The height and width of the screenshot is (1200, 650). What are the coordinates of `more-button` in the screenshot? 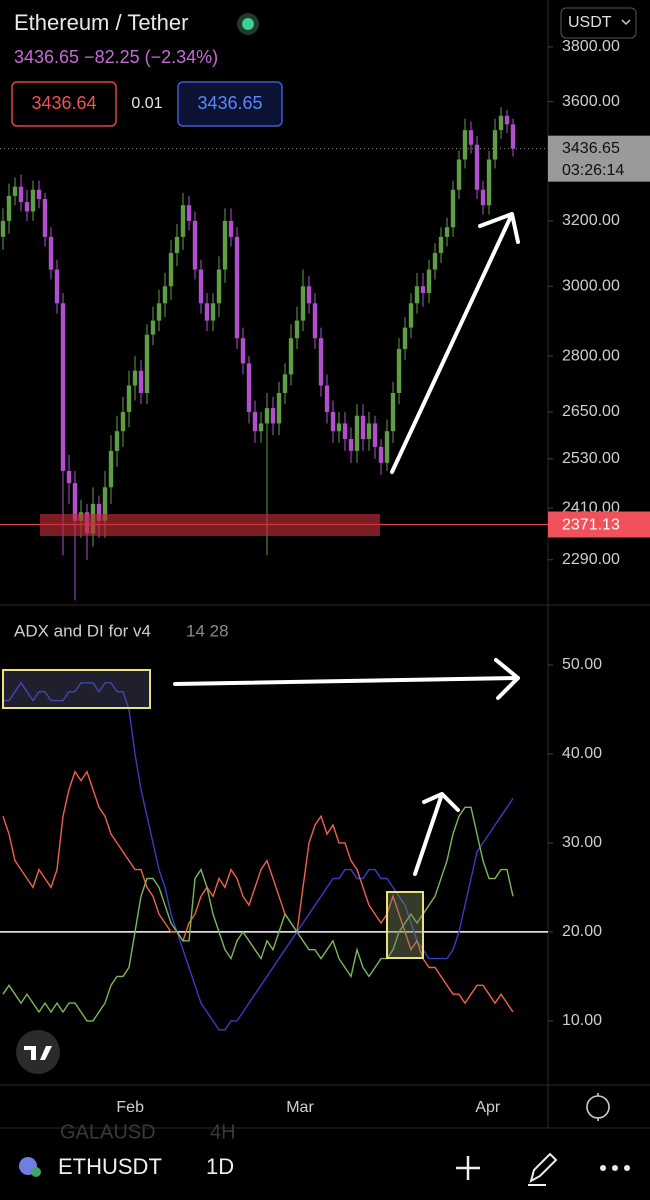 It's located at (615, 1168).